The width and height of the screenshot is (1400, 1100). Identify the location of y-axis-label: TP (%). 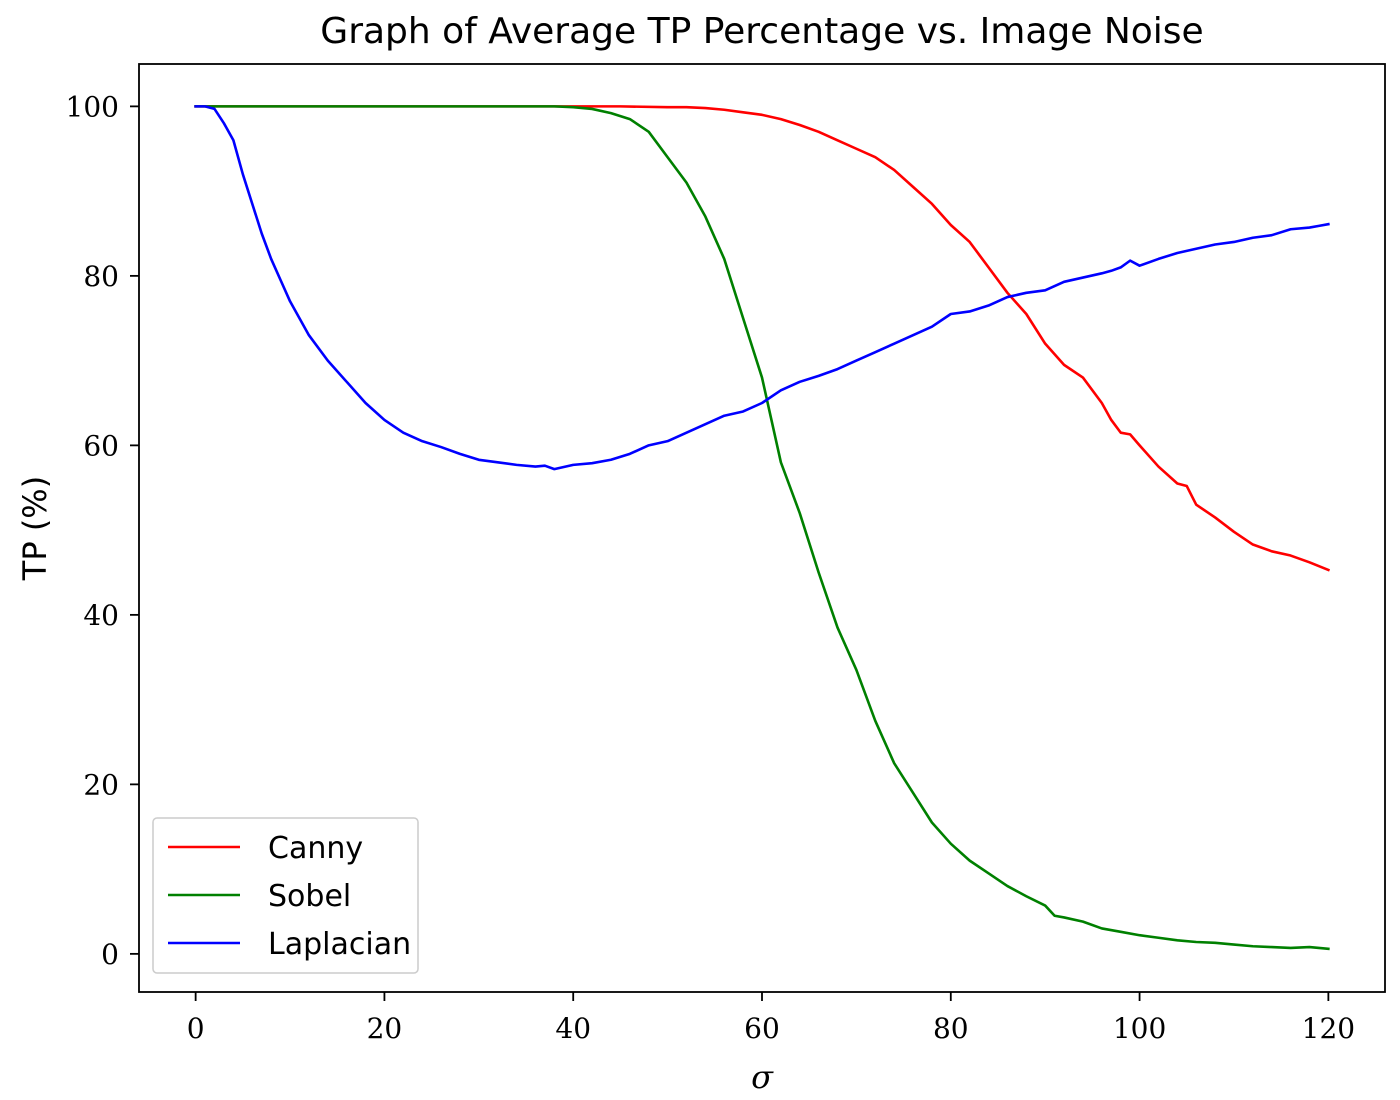
(35, 528).